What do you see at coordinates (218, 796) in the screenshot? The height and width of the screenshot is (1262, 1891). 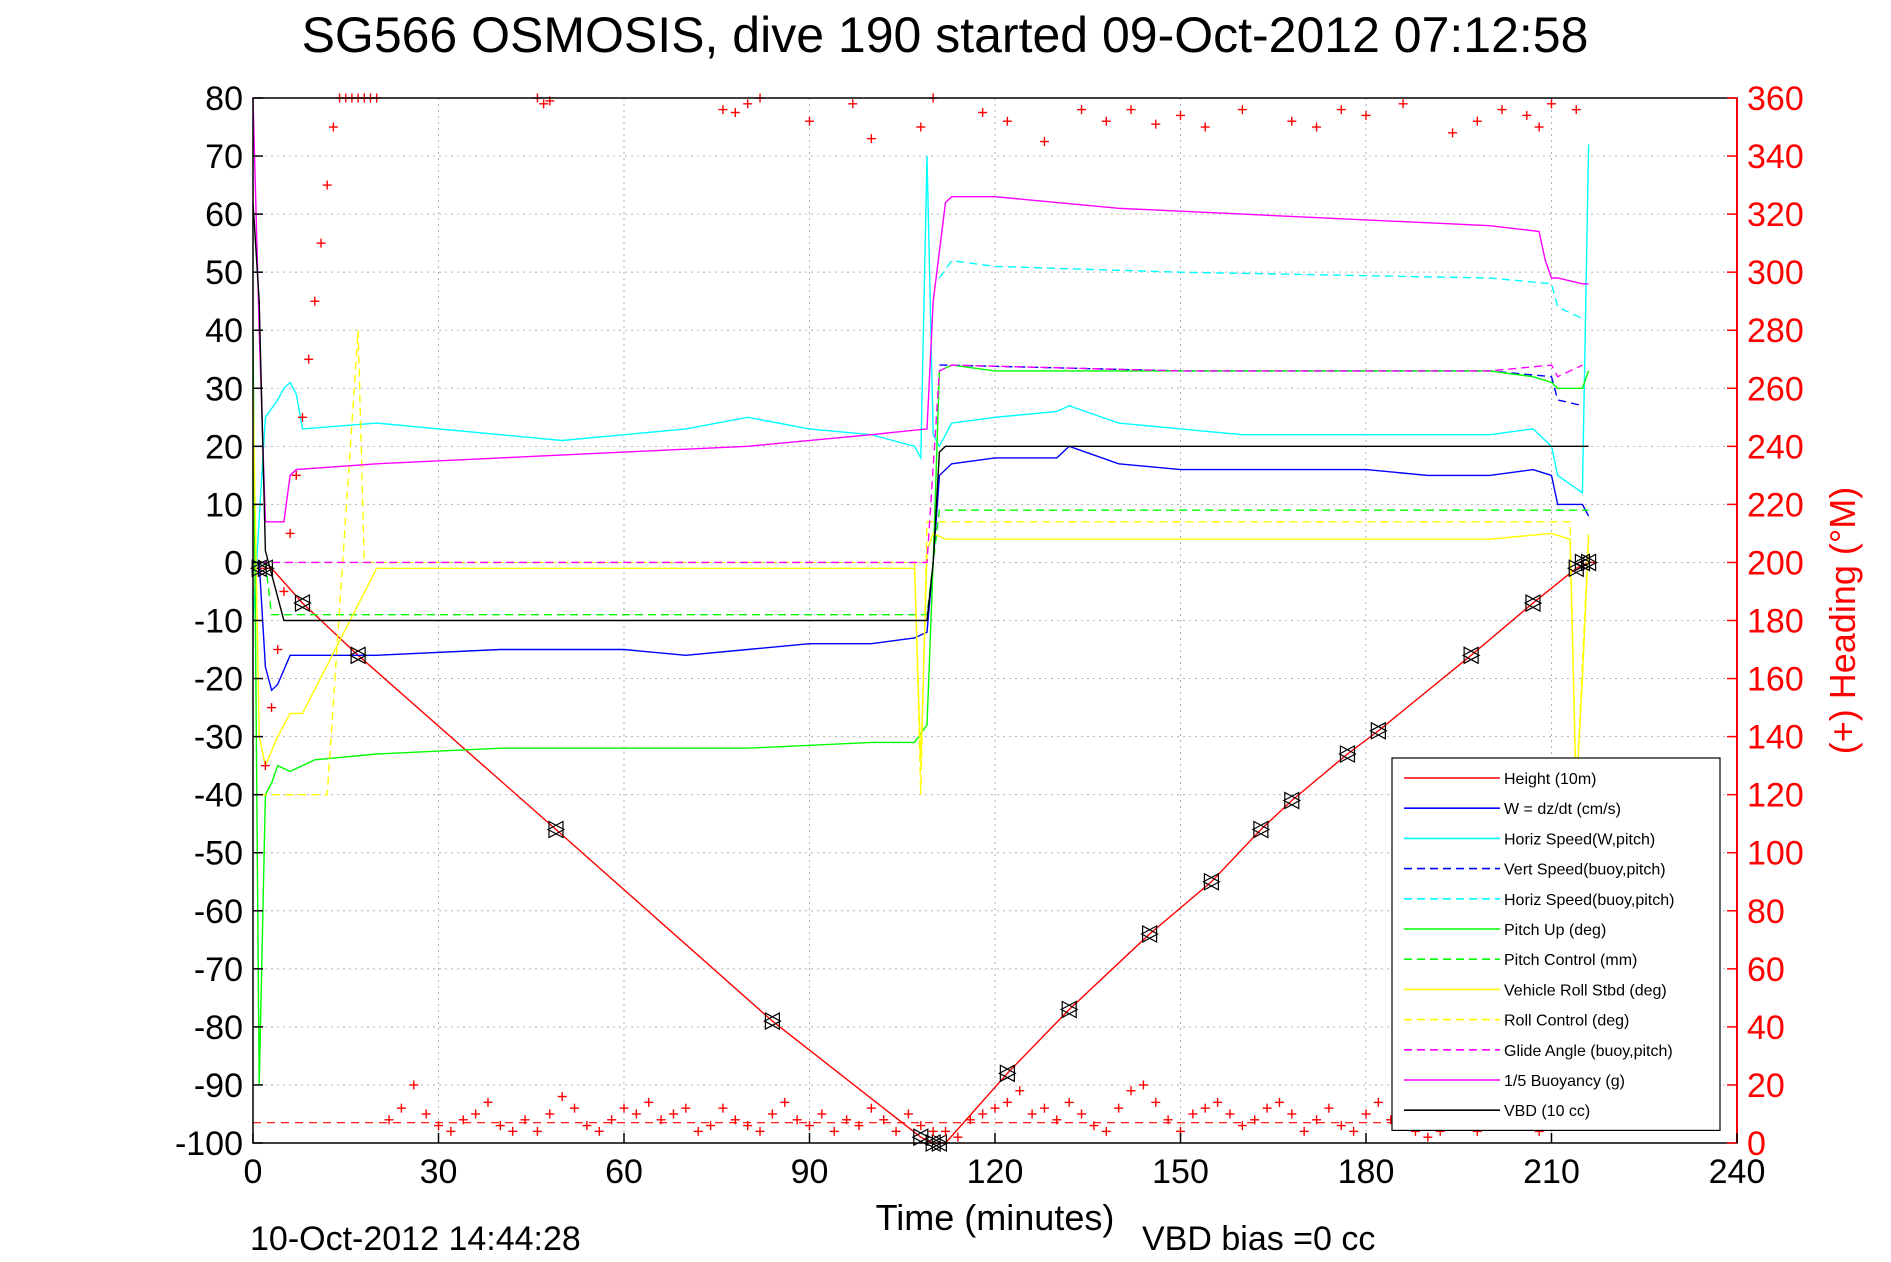 I see `y-tick-label: -40` at bounding box center [218, 796].